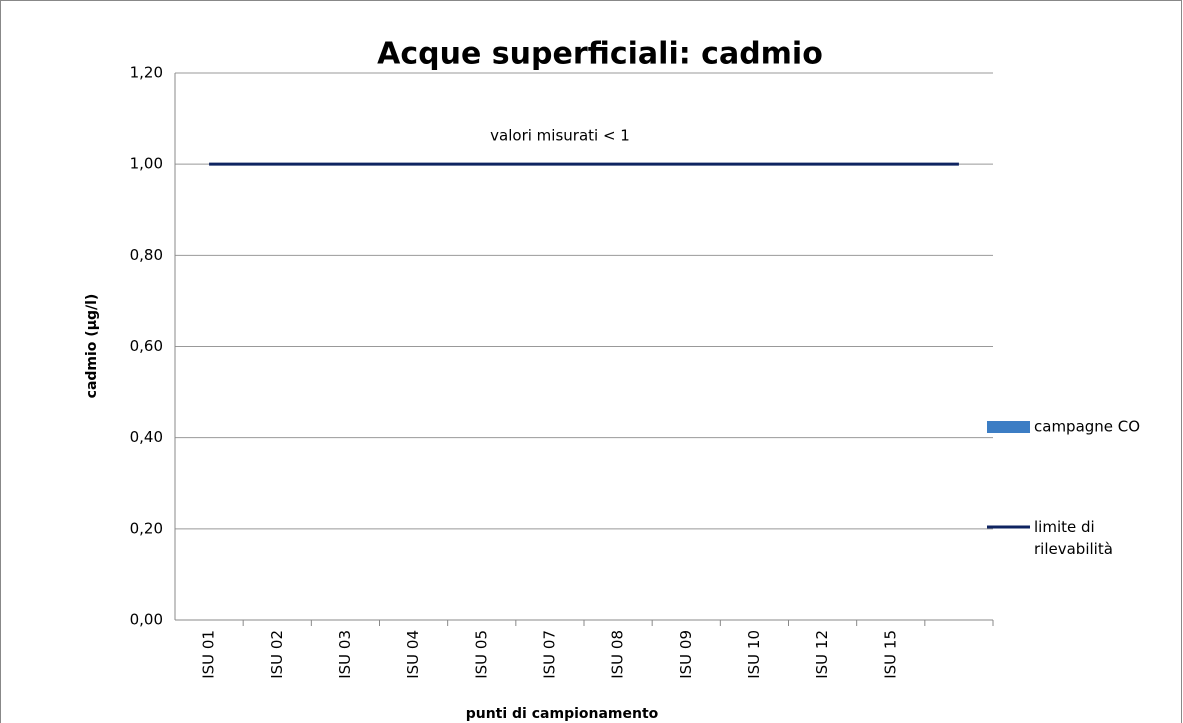 The image size is (1183, 723). I want to click on x-tick-label: ISU 10, so click(754, 654).